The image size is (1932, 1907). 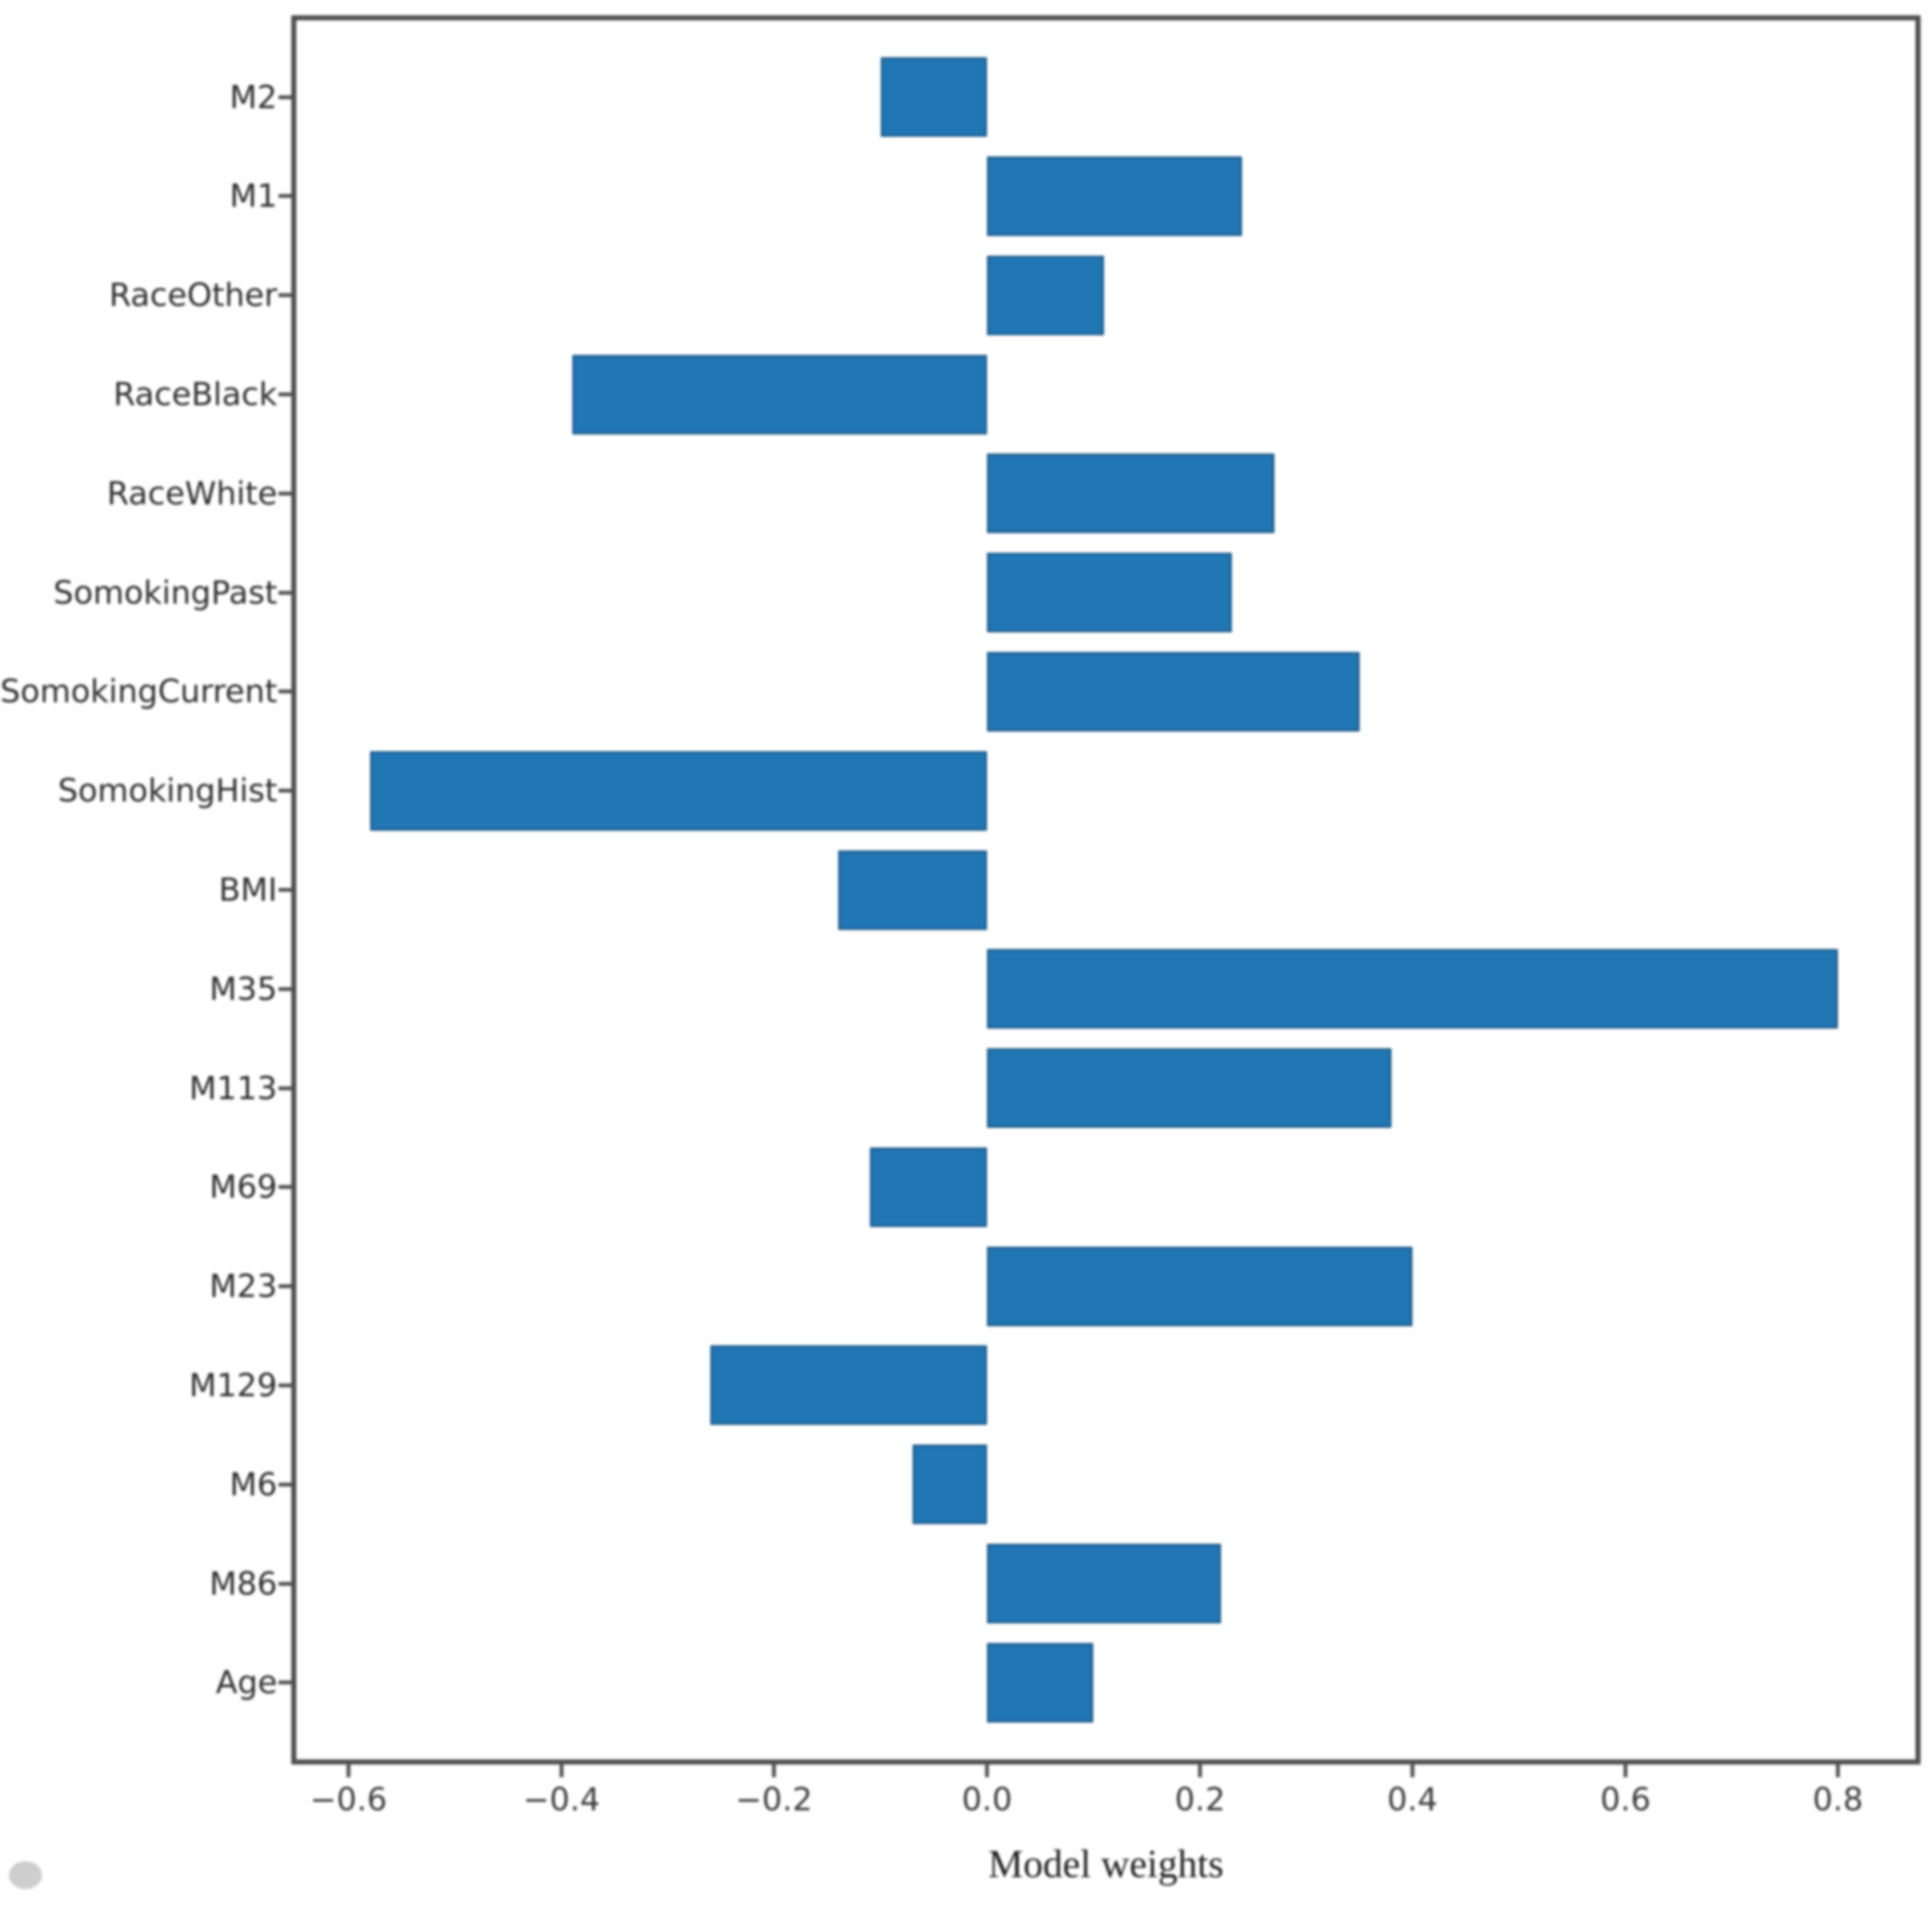 I want to click on y-tick-M23, so click(x=285, y=1286).